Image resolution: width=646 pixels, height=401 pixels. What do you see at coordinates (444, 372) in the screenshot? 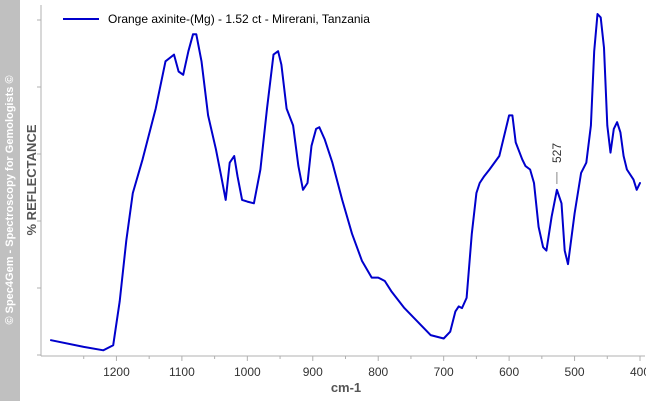
I see `x-tick-label: 700` at bounding box center [444, 372].